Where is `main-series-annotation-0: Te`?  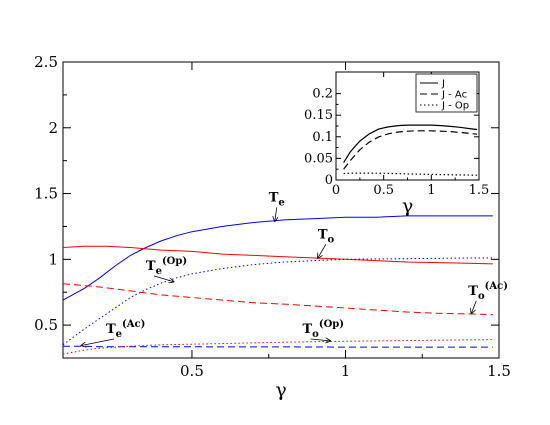
main-series-annotation-0: Te is located at coordinates (277, 199).